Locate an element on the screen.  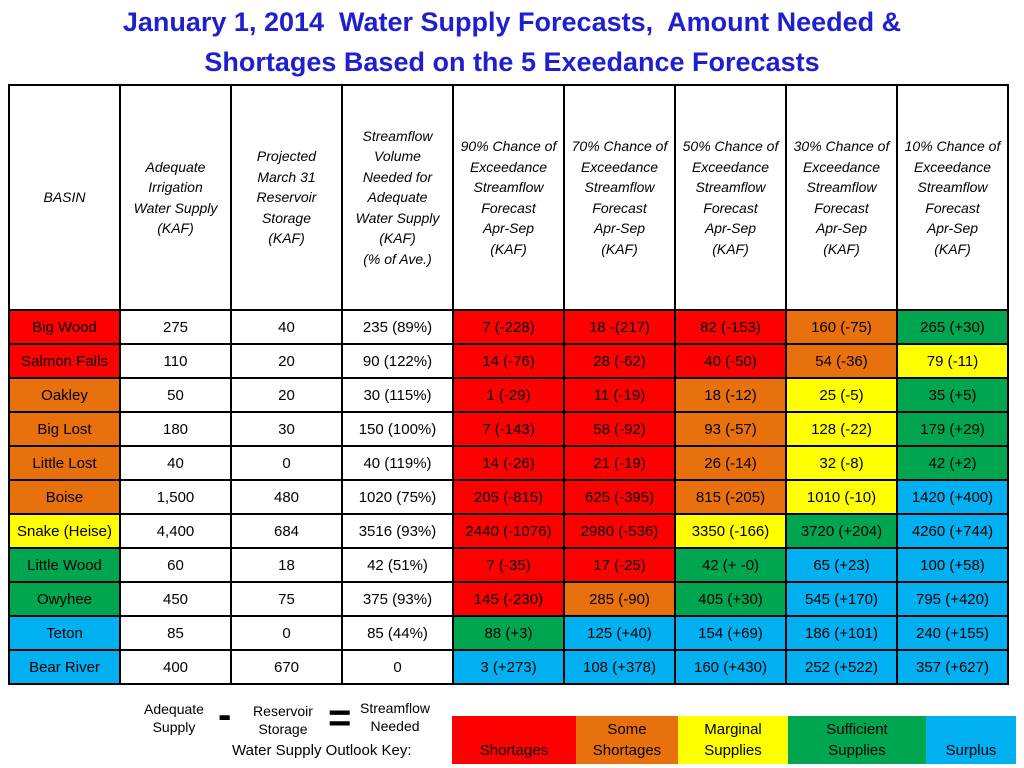
forecast-cell: 32 (-8) is located at coordinates (841, 463).